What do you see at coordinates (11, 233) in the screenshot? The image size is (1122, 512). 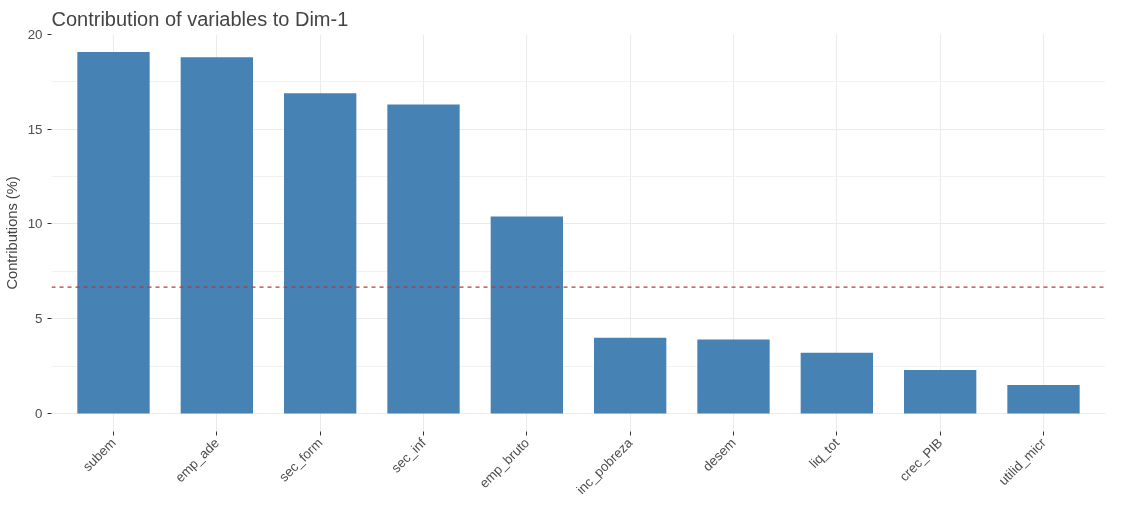 I see `y-axis-title: Contributions (%)` at bounding box center [11, 233].